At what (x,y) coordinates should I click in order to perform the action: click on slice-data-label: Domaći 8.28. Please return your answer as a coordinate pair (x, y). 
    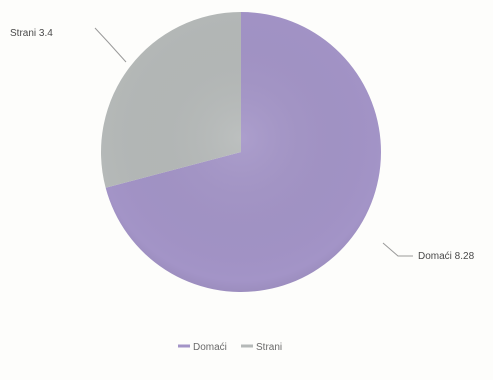
    Looking at the image, I should click on (446, 256).